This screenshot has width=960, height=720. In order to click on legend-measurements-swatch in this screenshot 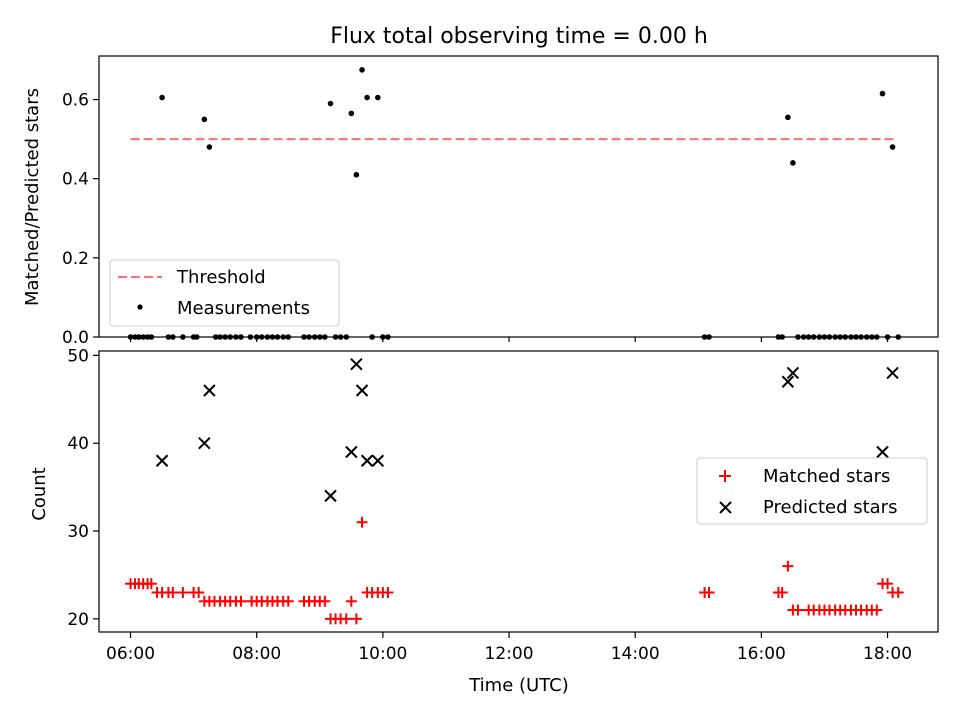, I will do `click(140, 307)`.